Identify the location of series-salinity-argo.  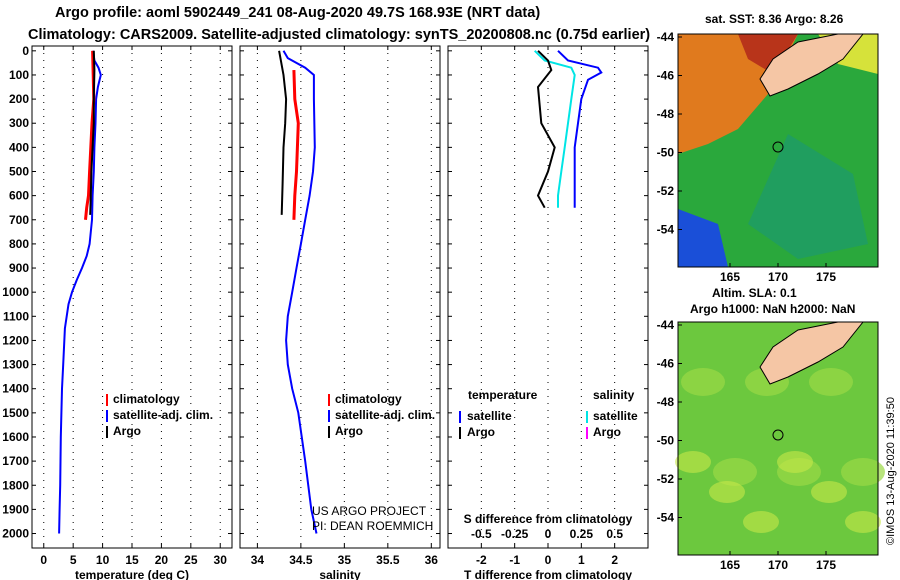
(283, 132).